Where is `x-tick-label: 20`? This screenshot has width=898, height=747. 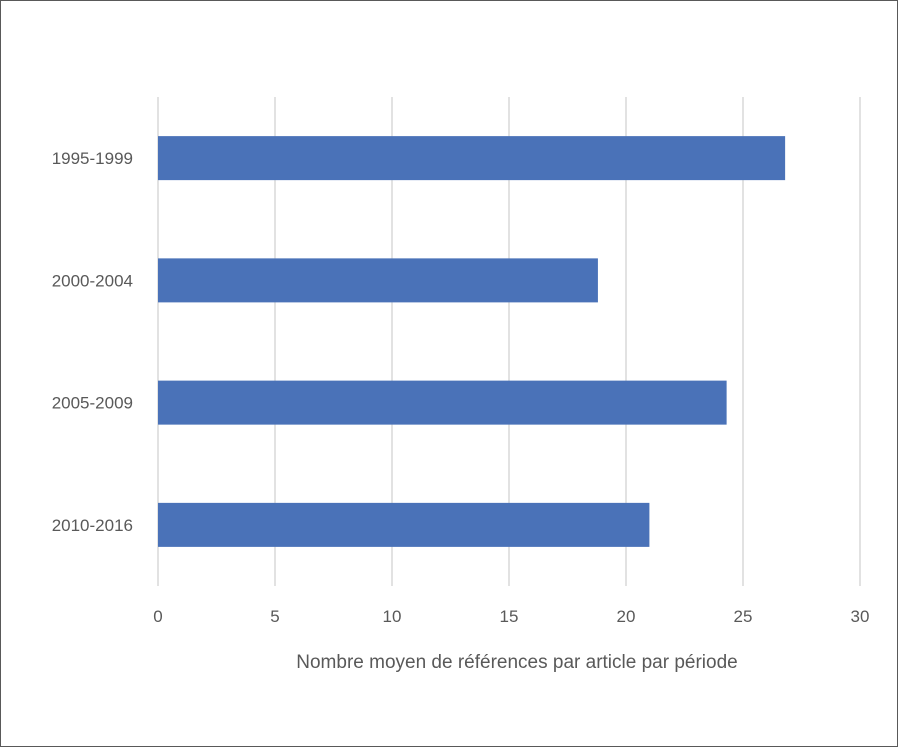 x-tick-label: 20 is located at coordinates (626, 616).